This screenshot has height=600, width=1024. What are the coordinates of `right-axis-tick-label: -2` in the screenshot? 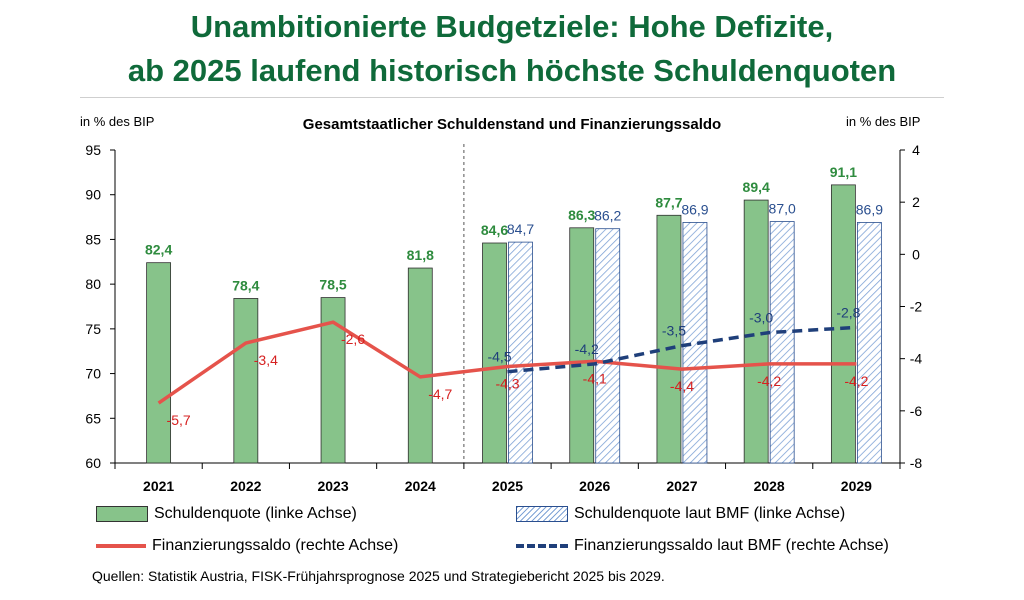 It's located at (916, 307).